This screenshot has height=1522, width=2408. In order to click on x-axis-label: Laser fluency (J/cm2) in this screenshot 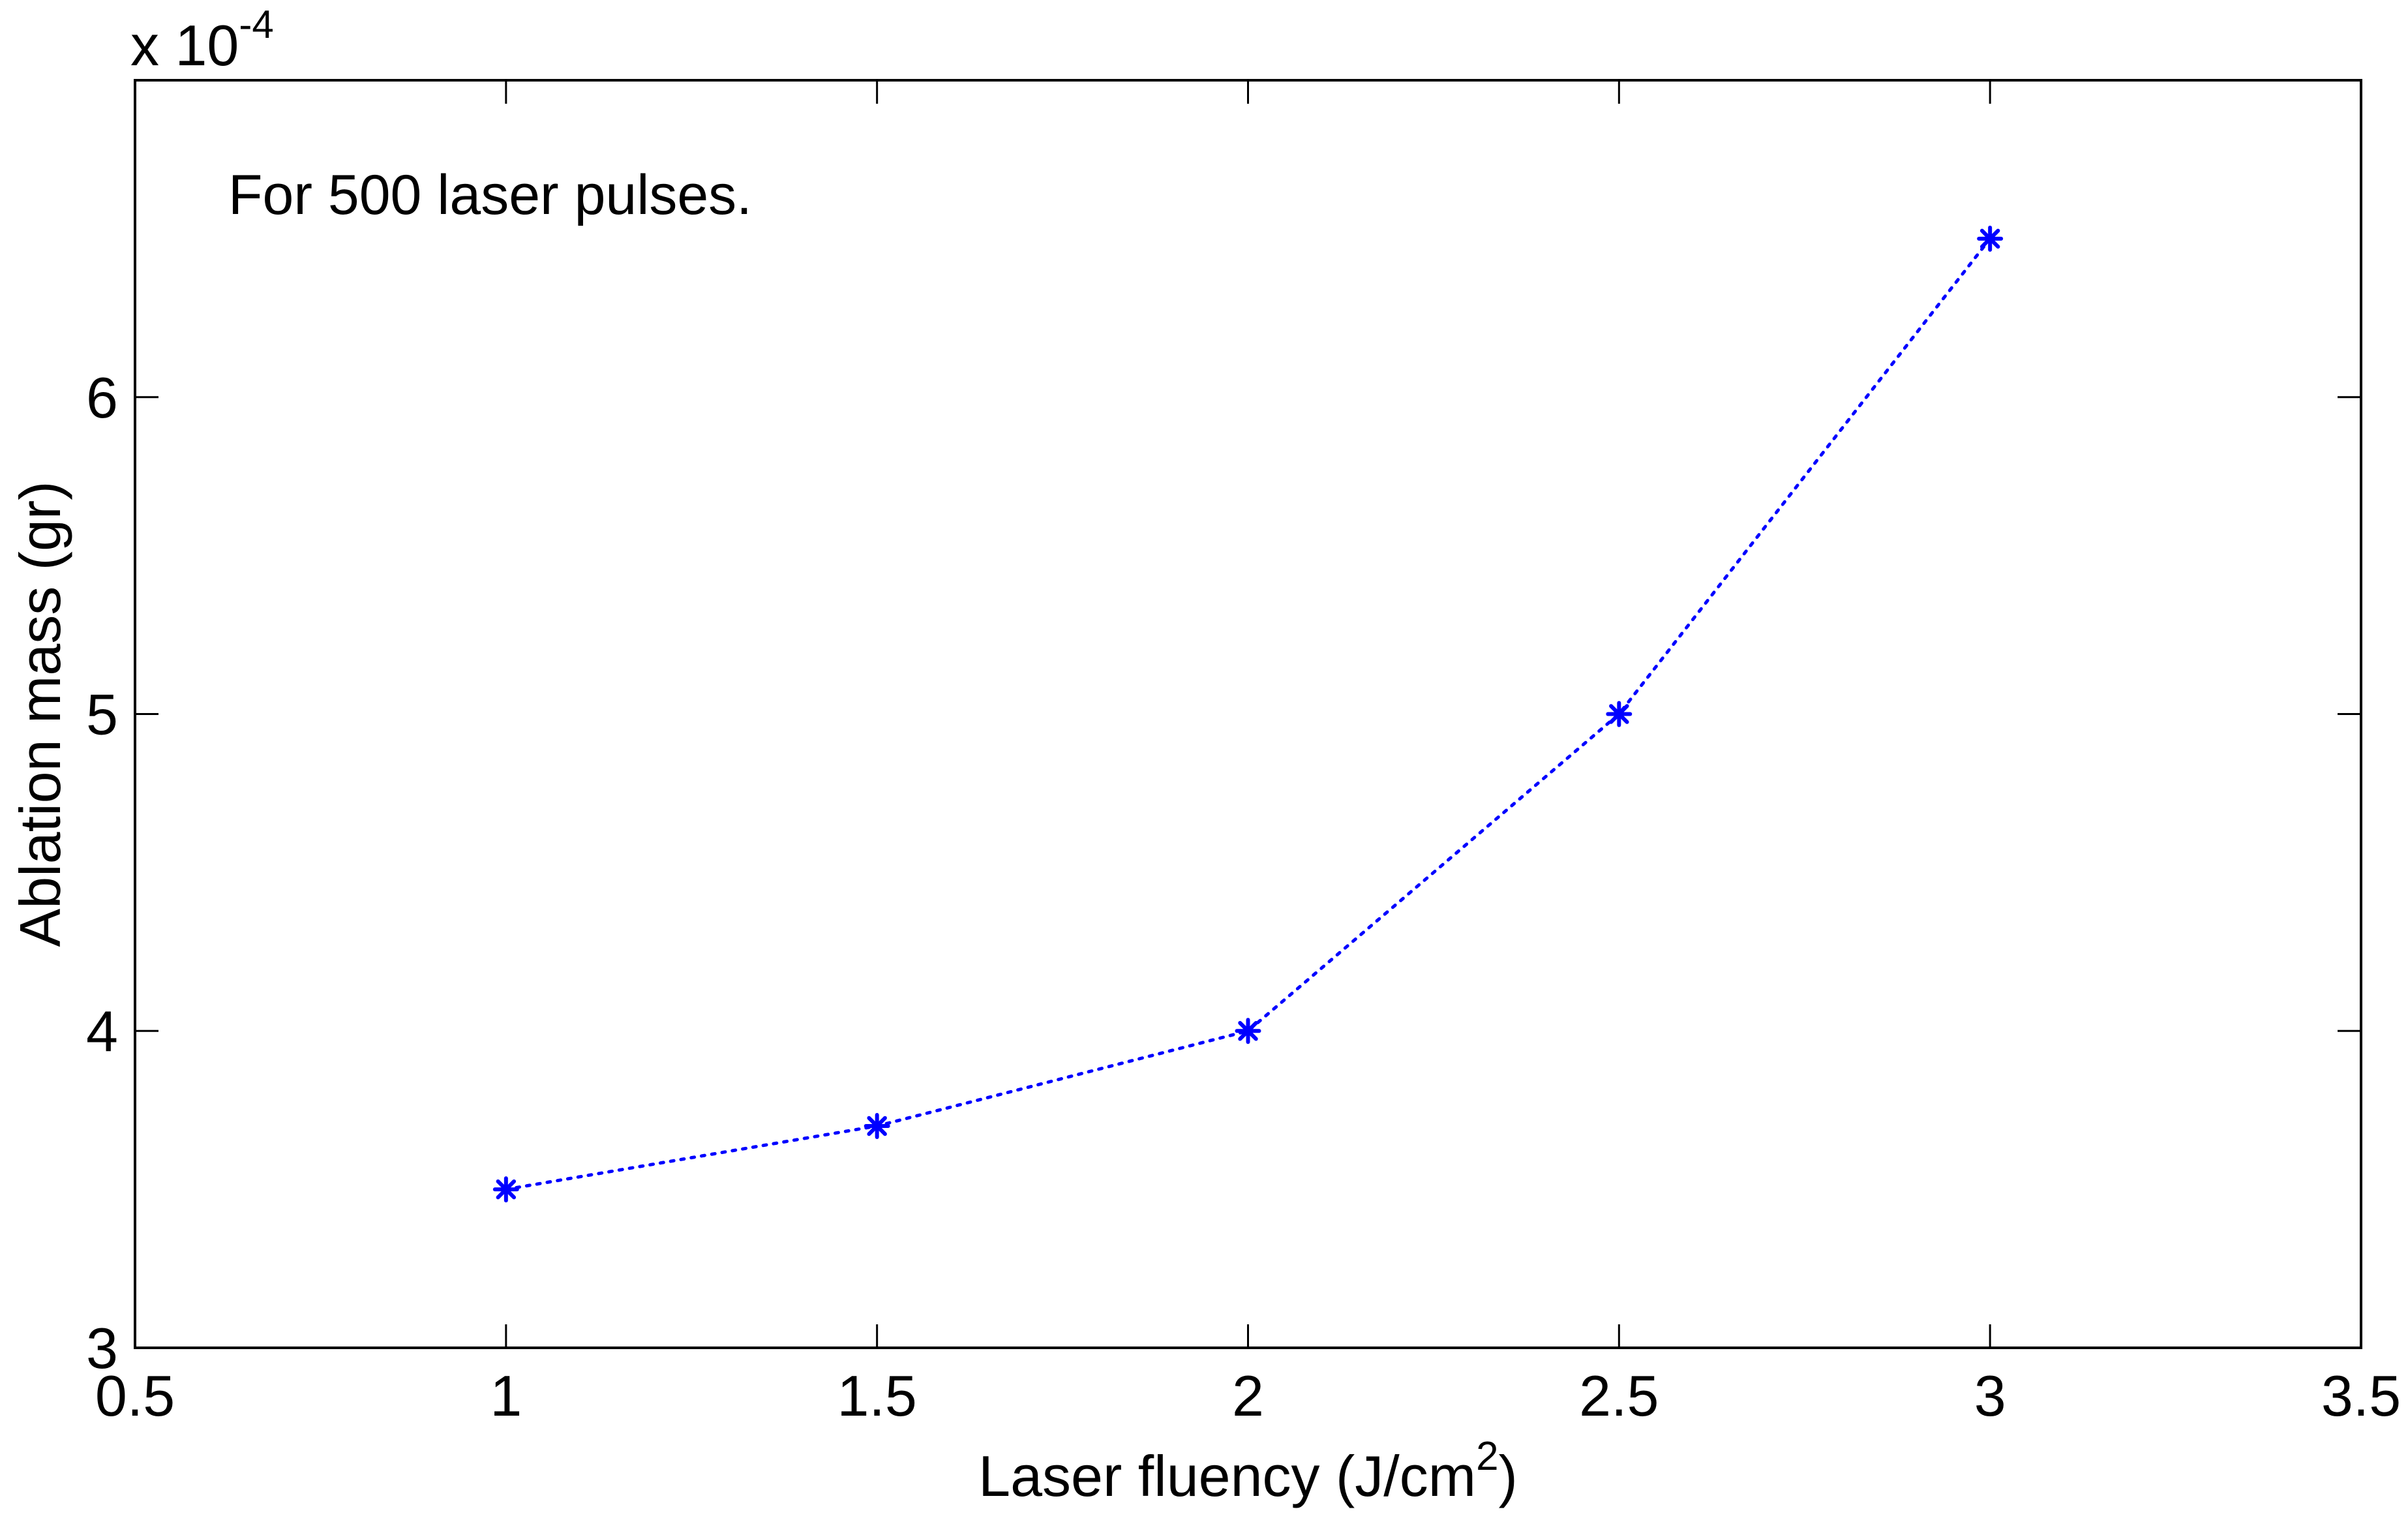, I will do `click(1248, 1471)`.